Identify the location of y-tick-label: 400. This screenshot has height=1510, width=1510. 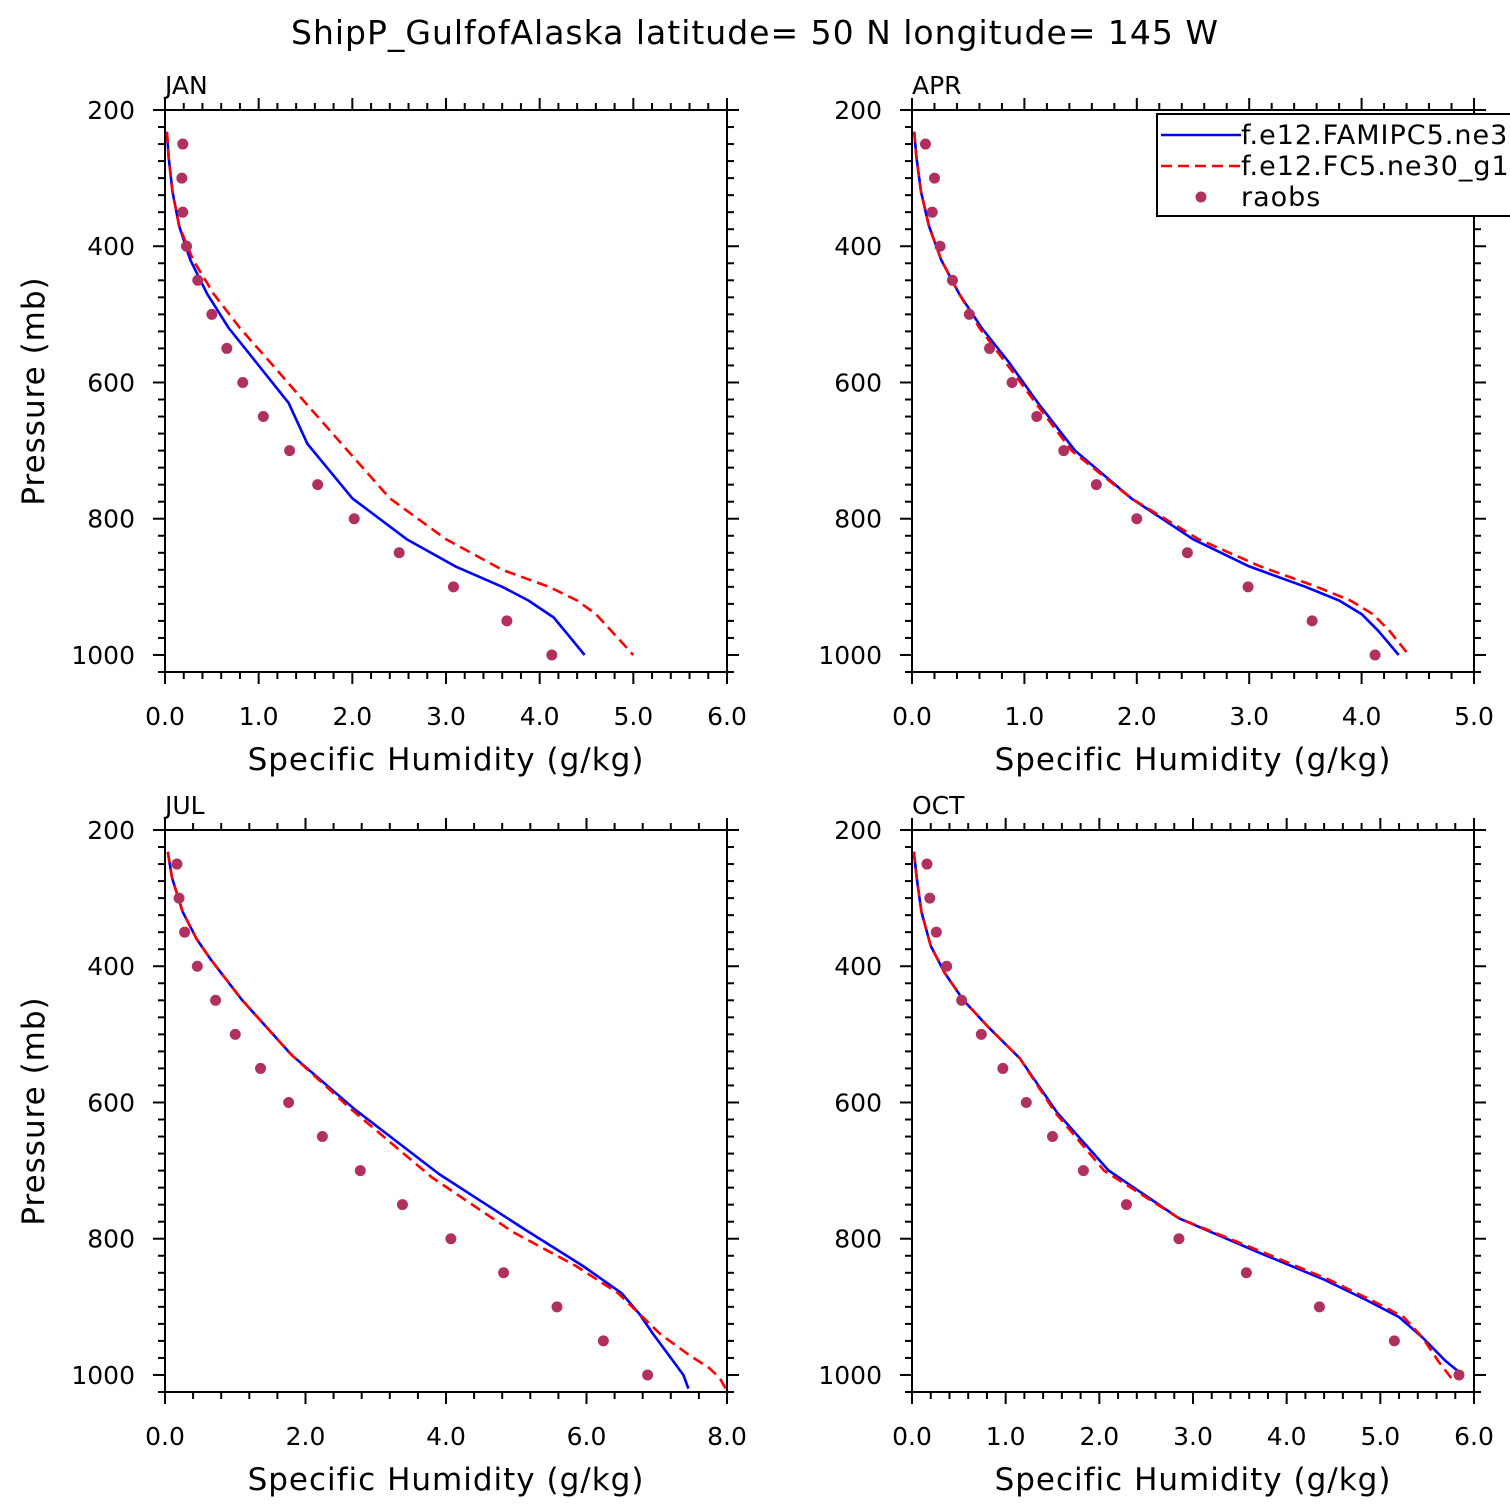
(858, 966).